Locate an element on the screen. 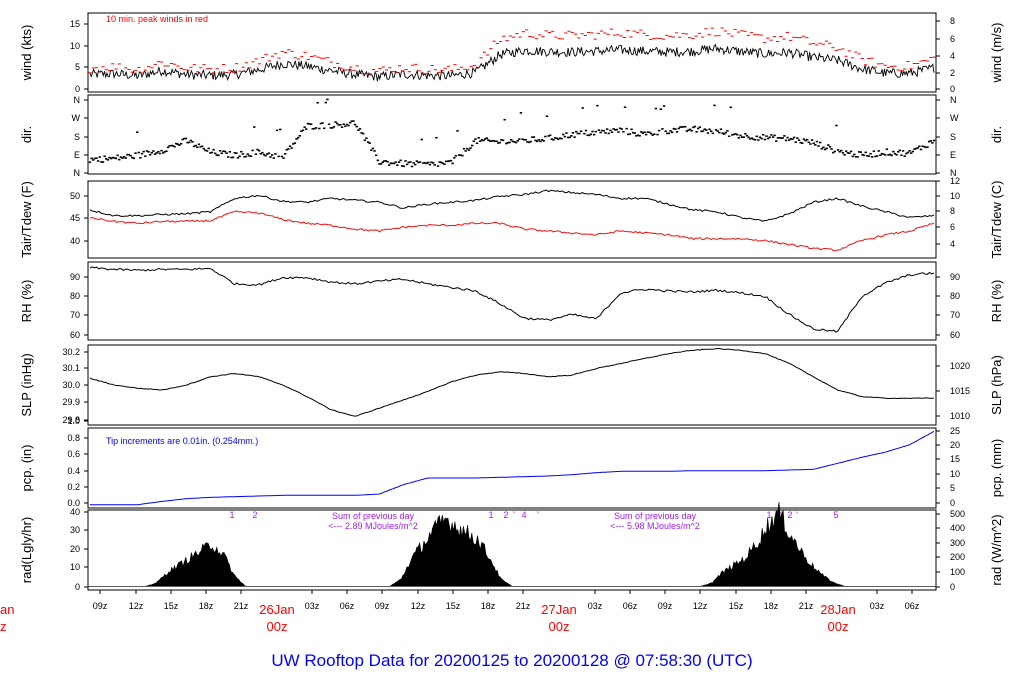 The height and width of the screenshot is (700, 1024). tick-label-left-wind: 0 is located at coordinates (77, 89).